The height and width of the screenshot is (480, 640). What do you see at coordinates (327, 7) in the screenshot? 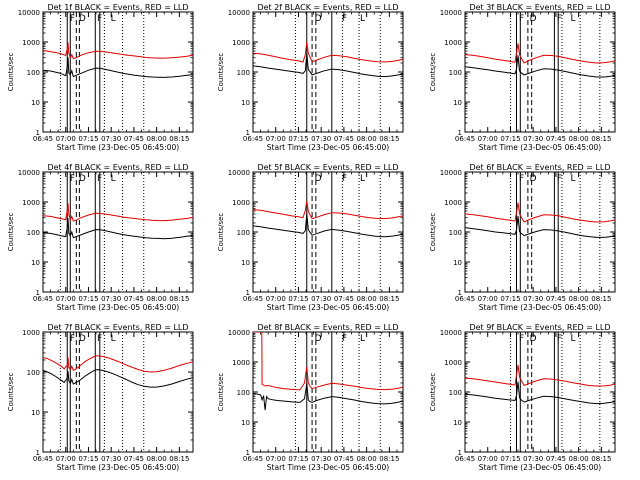
I see `chart-title: Det 2f BLACK = Events, RED = LLD` at bounding box center [327, 7].